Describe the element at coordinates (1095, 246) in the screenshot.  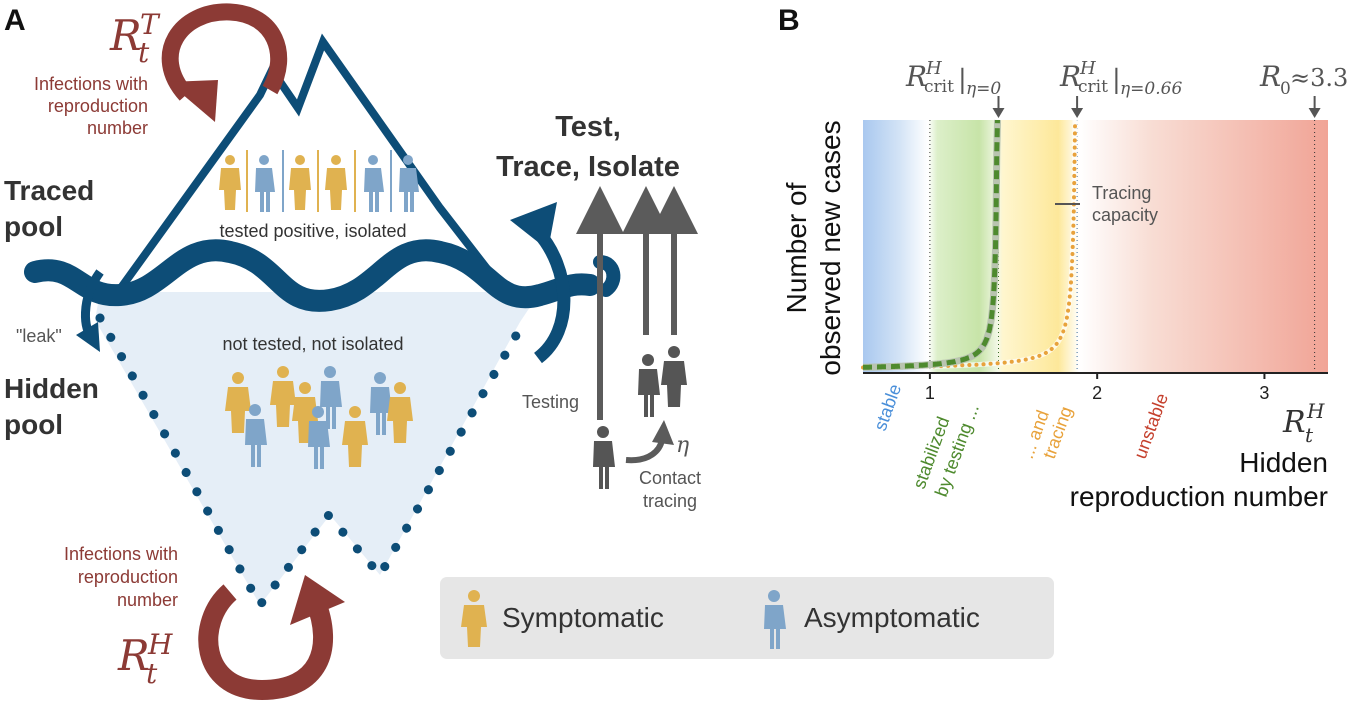
I see `plot-background-regions` at that location.